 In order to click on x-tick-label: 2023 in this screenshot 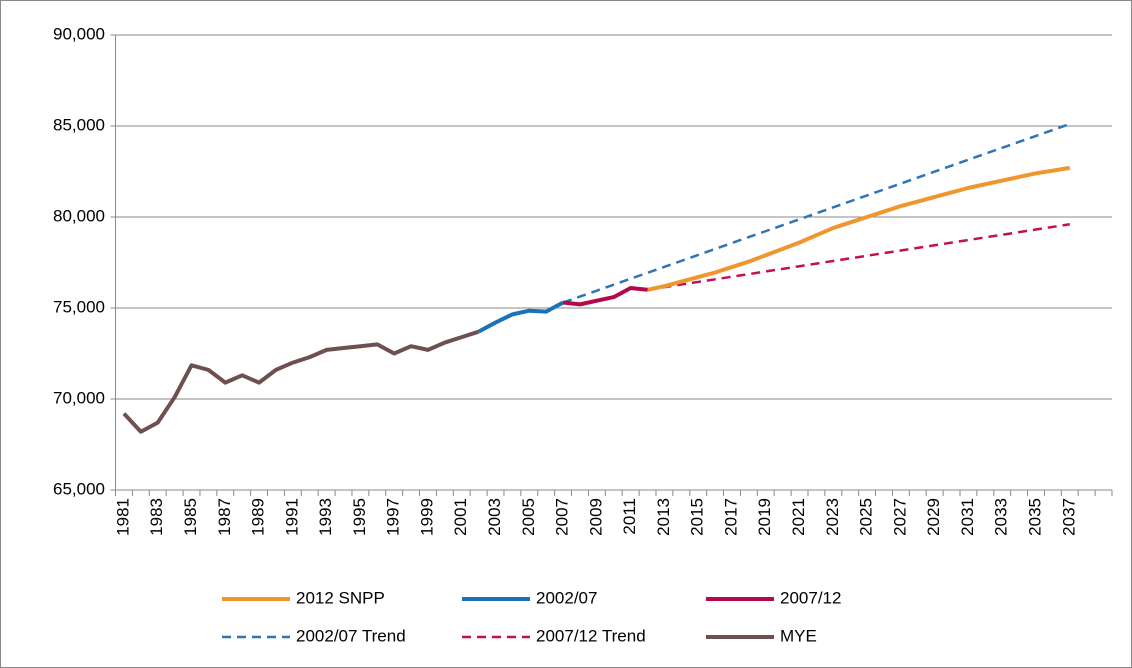, I will do `click(832, 517)`.